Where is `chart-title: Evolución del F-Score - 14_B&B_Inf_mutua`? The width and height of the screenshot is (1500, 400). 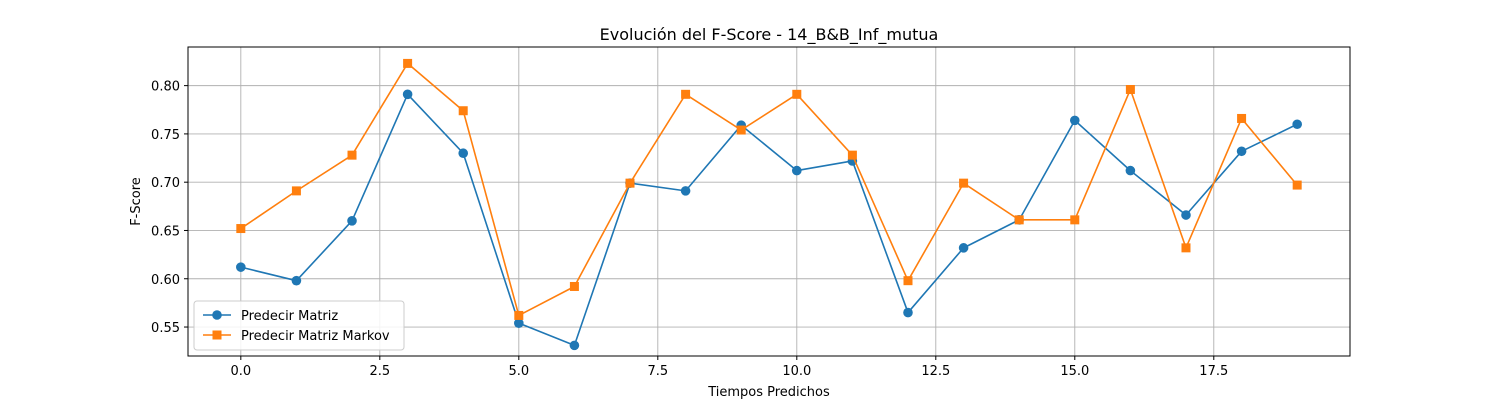 chart-title: Evolución del F-Score - 14_B&B_Inf_mutua is located at coordinates (769, 35).